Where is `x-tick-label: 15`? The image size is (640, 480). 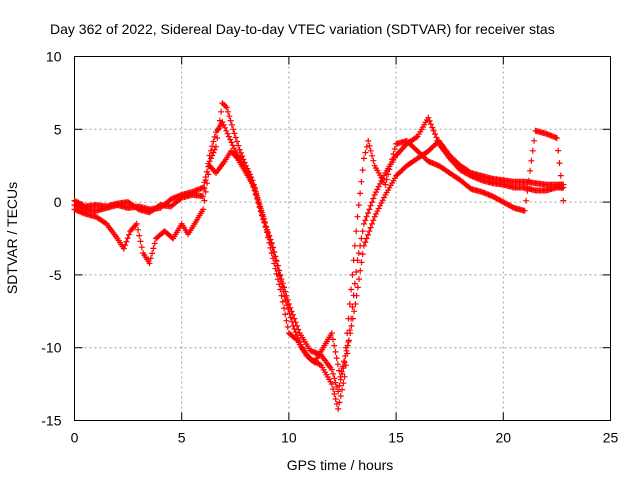
x-tick-label: 15 is located at coordinates (396, 438).